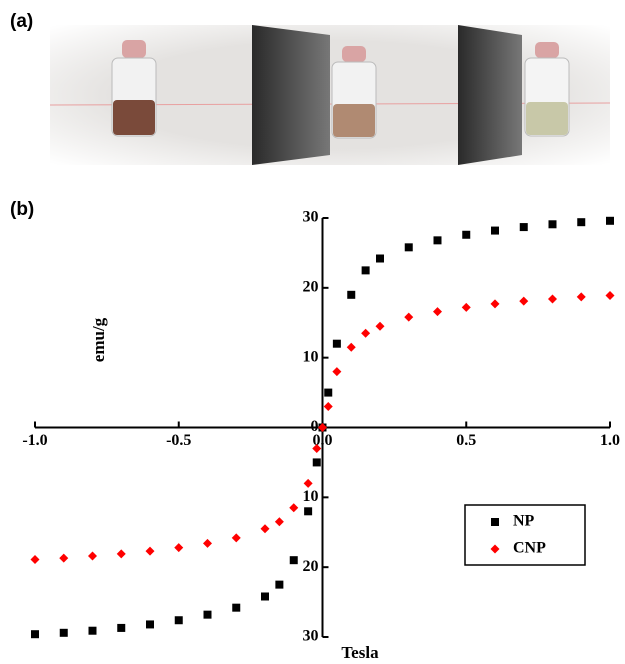  Describe the element at coordinates (98, 339) in the screenshot. I see `y-axis-title: emu/g` at that location.